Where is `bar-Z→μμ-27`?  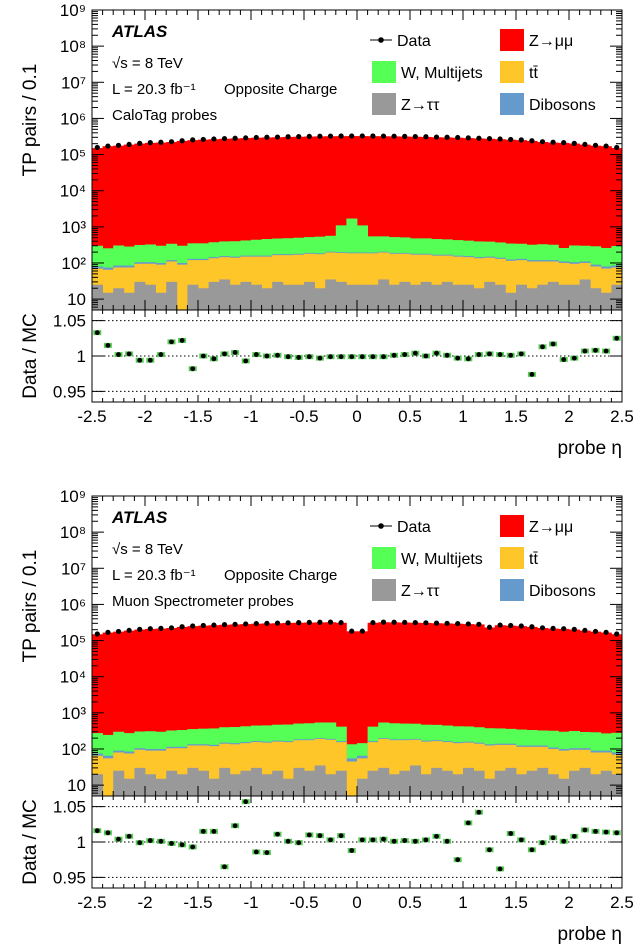 bar-Z→μμ-27 is located at coordinates (384, 223).